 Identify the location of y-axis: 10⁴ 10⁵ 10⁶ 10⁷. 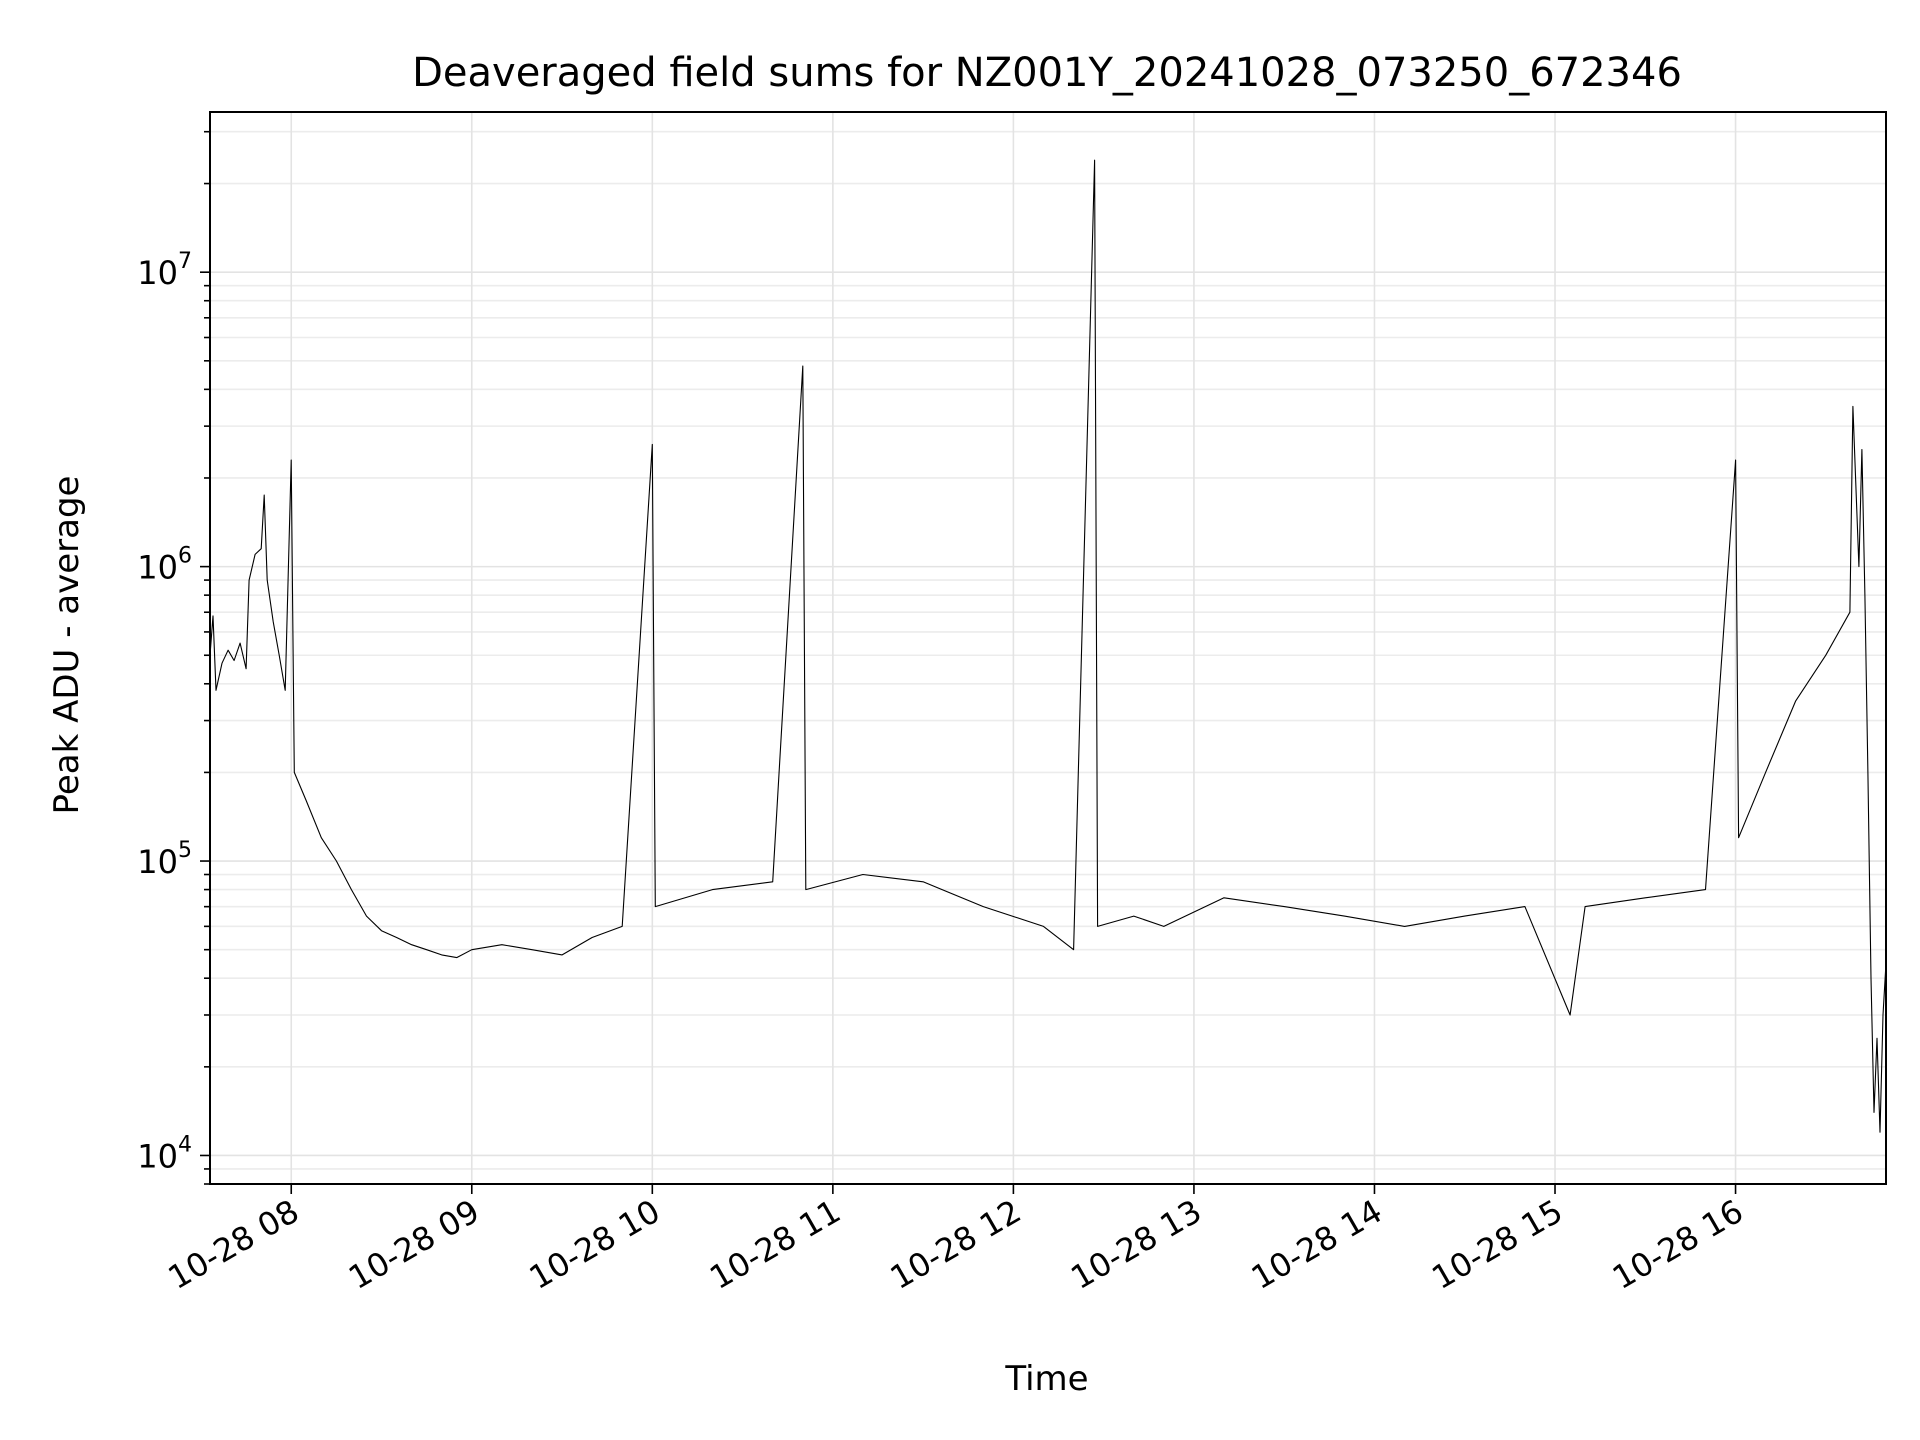
(173, 657).